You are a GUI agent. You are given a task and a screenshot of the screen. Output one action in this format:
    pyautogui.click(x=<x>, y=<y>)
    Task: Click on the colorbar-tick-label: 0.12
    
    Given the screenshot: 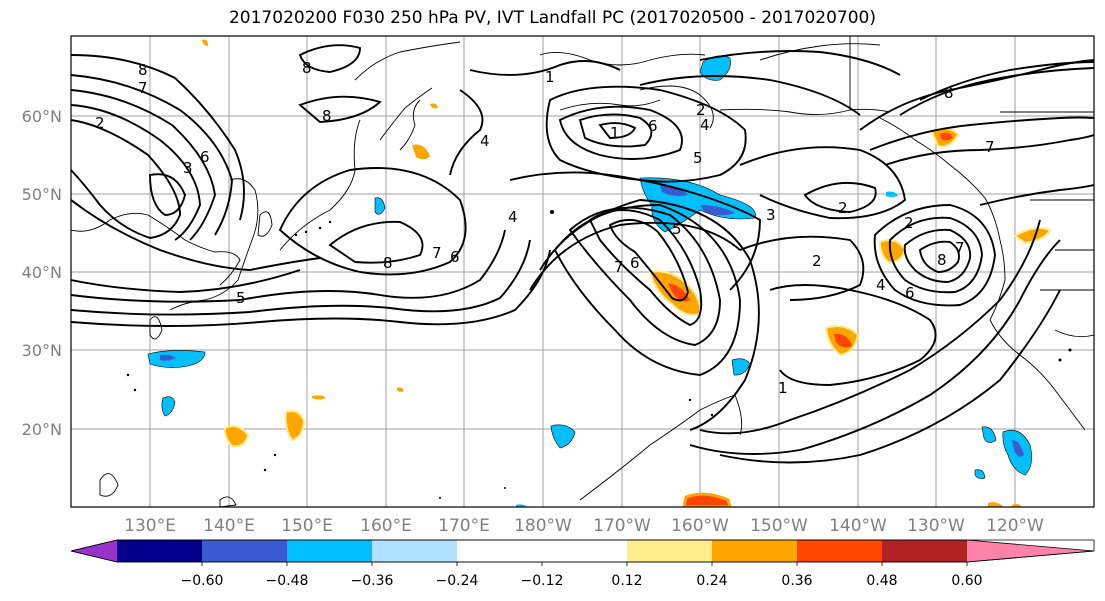 What is the action you would take?
    pyautogui.click(x=626, y=581)
    